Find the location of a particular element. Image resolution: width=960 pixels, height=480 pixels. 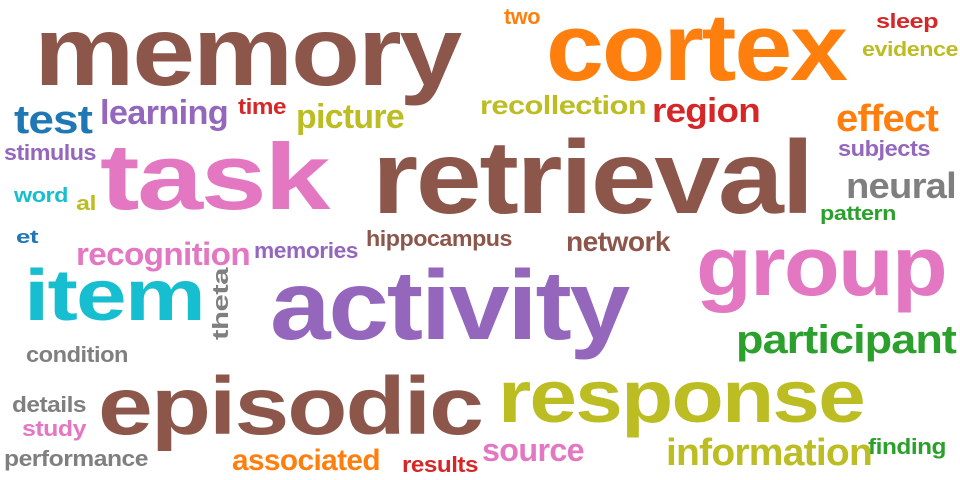

word-stimulus: stimulus is located at coordinates (50, 152).